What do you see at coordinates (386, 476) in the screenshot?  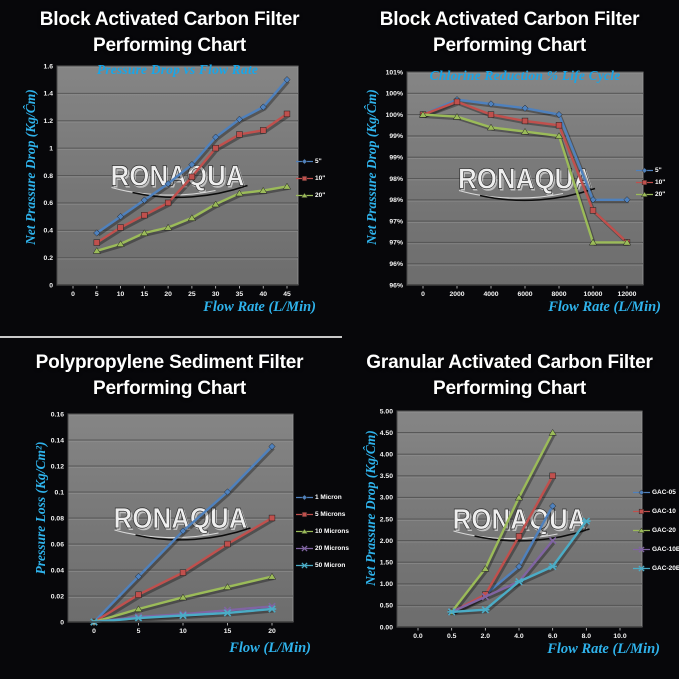 I see `svg-text: 3.50` at bounding box center [386, 476].